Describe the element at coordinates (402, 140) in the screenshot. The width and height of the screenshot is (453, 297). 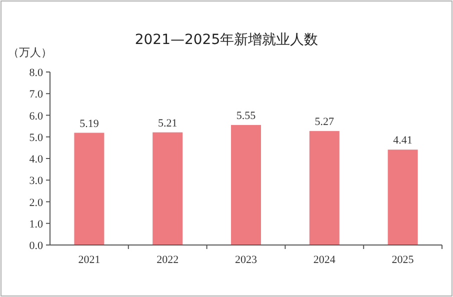
I see `data-label: 4.41` at that location.